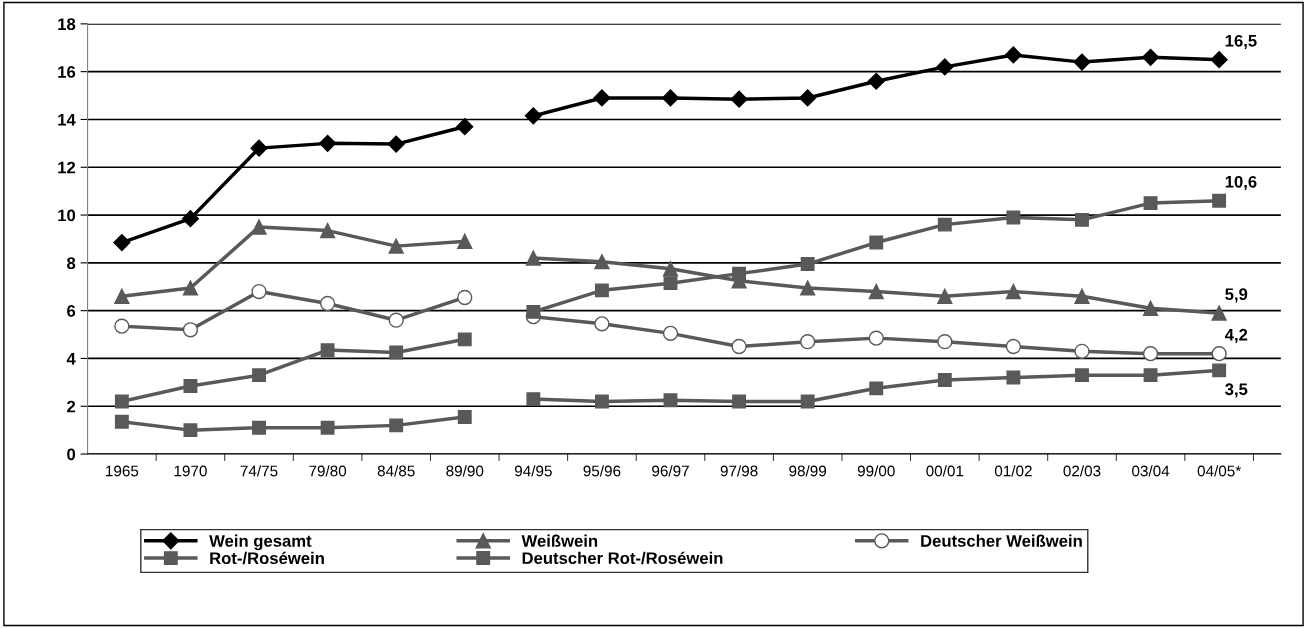 This screenshot has width=1307, height=628. Describe the element at coordinates (67, 120) in the screenshot. I see `y-tick-label: 14` at that location.